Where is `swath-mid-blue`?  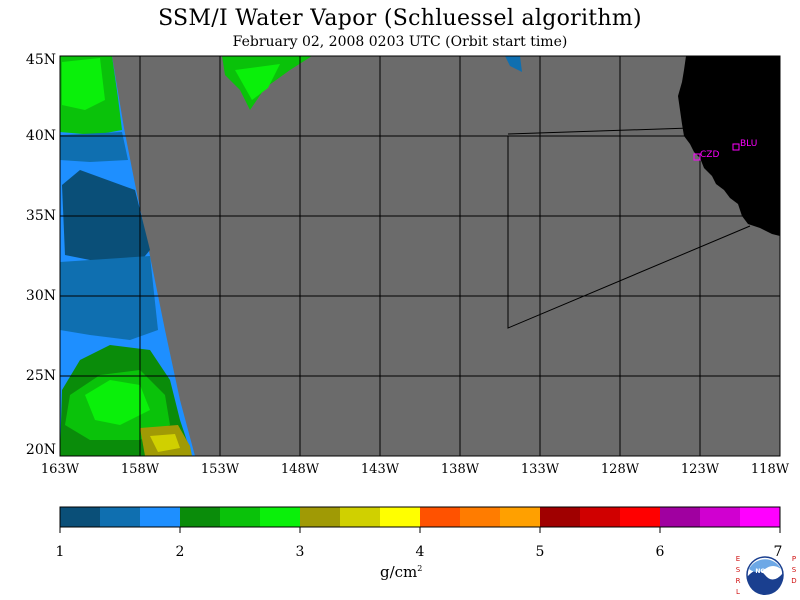
swath-mid-blue is located at coordinates (109, 298).